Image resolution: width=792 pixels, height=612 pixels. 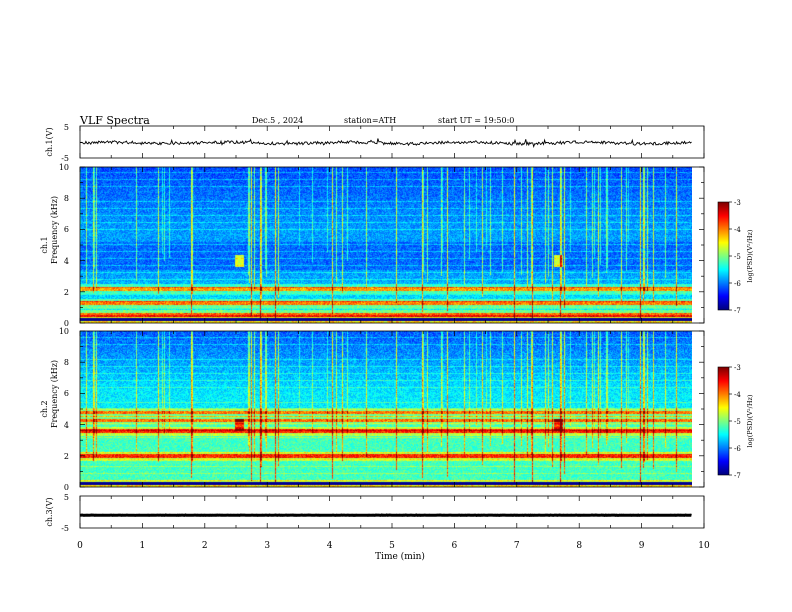 What do you see at coordinates (385, 143) in the screenshot?
I see `ch1-waveform-trace` at bounding box center [385, 143].